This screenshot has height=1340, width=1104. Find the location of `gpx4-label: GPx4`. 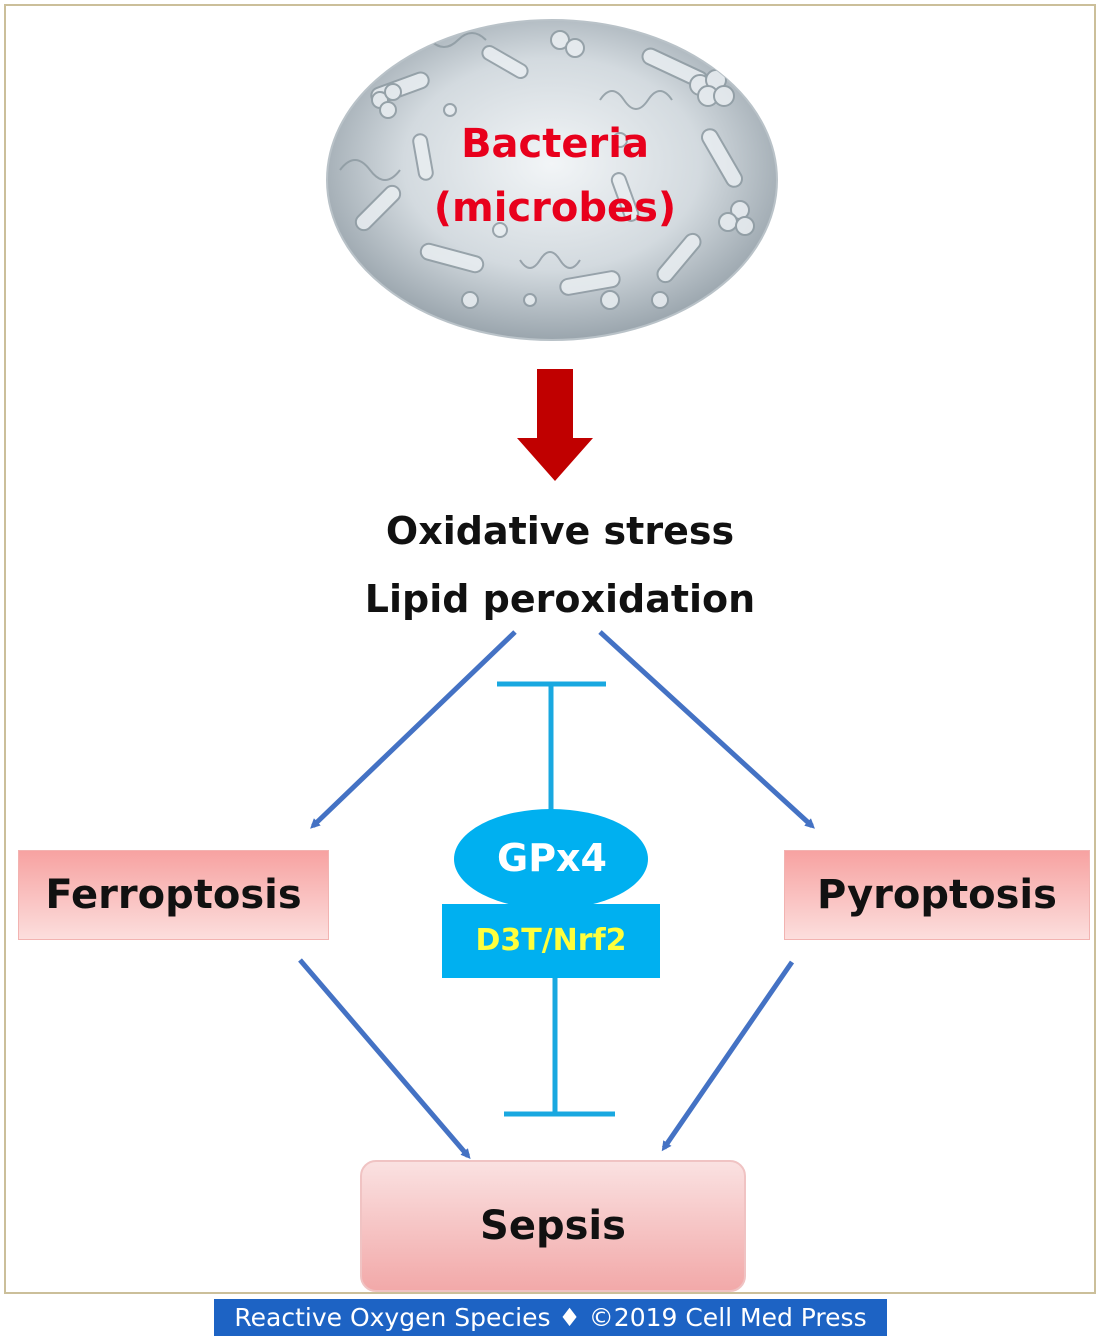

gpx4-label: GPx4 is located at coordinates (552, 858).